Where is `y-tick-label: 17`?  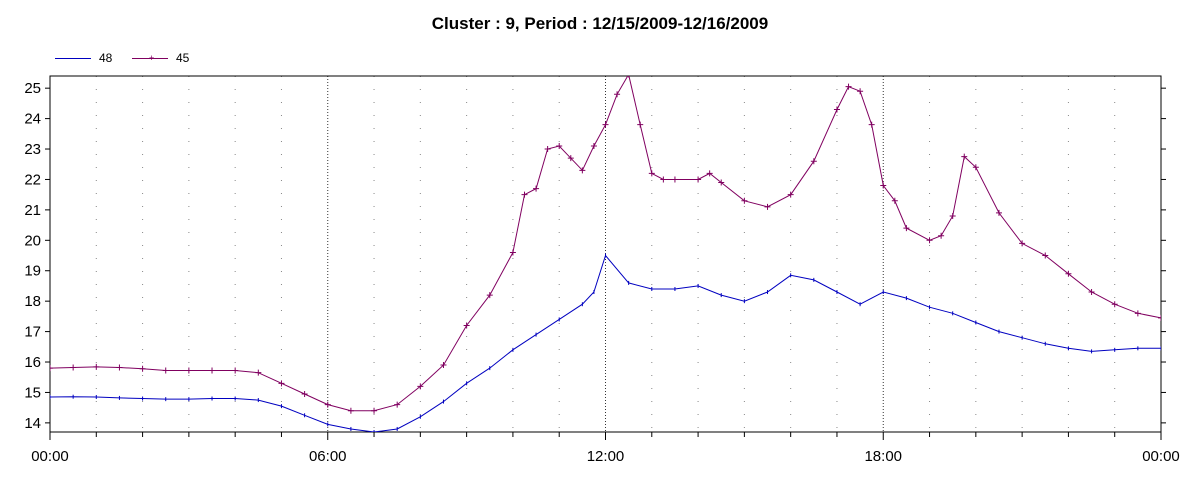 y-tick-label: 17 is located at coordinates (32, 332).